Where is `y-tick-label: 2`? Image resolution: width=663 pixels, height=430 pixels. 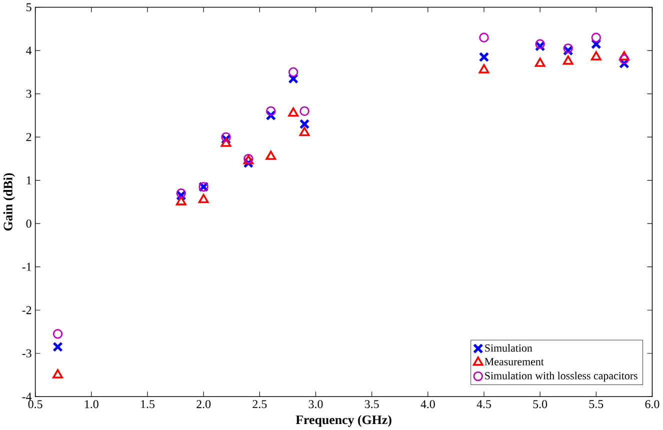 y-tick-label: 2 is located at coordinates (29, 137).